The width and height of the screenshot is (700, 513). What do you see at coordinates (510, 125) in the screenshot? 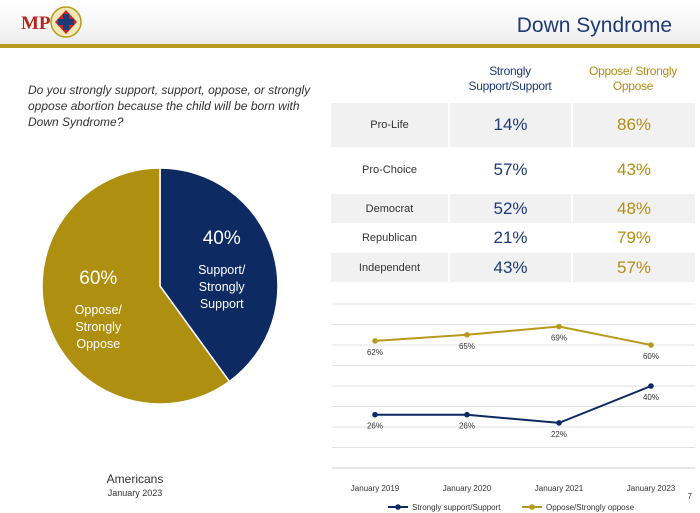
I see `support-value: 14%` at bounding box center [510, 125].